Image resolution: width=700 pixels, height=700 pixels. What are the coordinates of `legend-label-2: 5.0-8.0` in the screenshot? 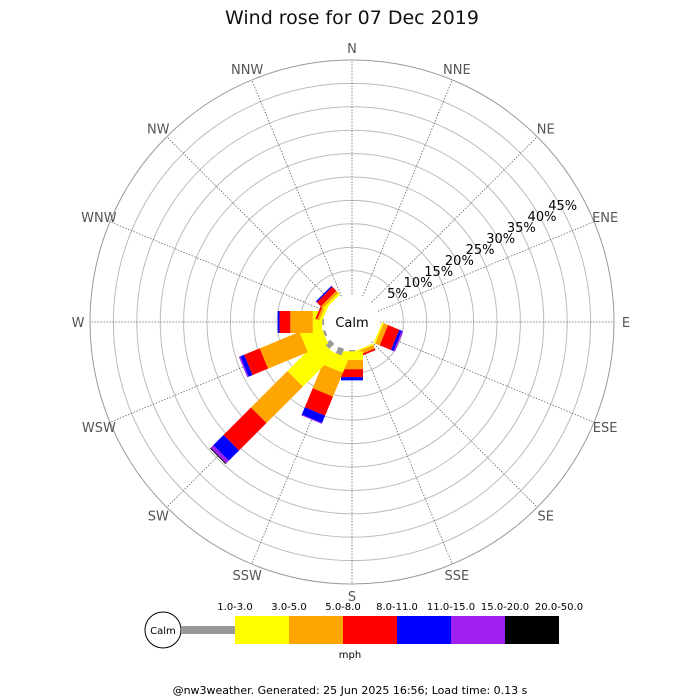 It's located at (342, 607).